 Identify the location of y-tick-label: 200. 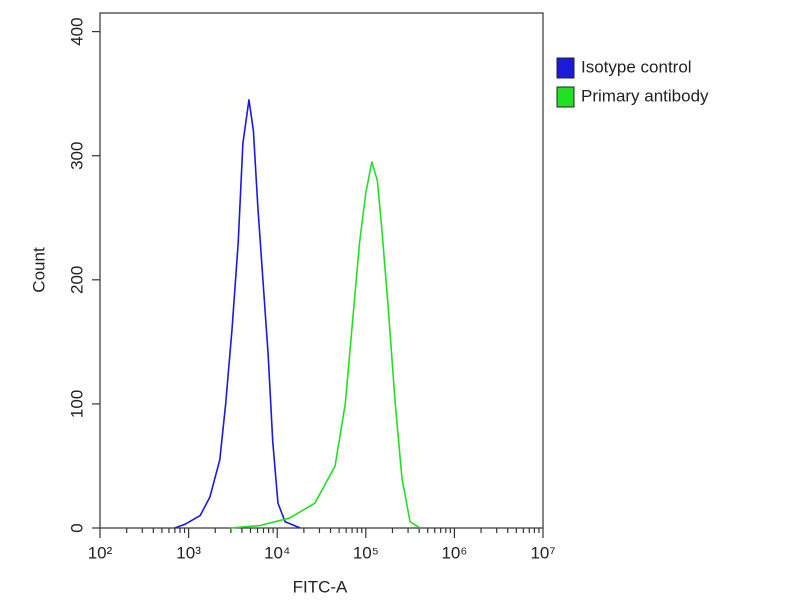
(76, 280).